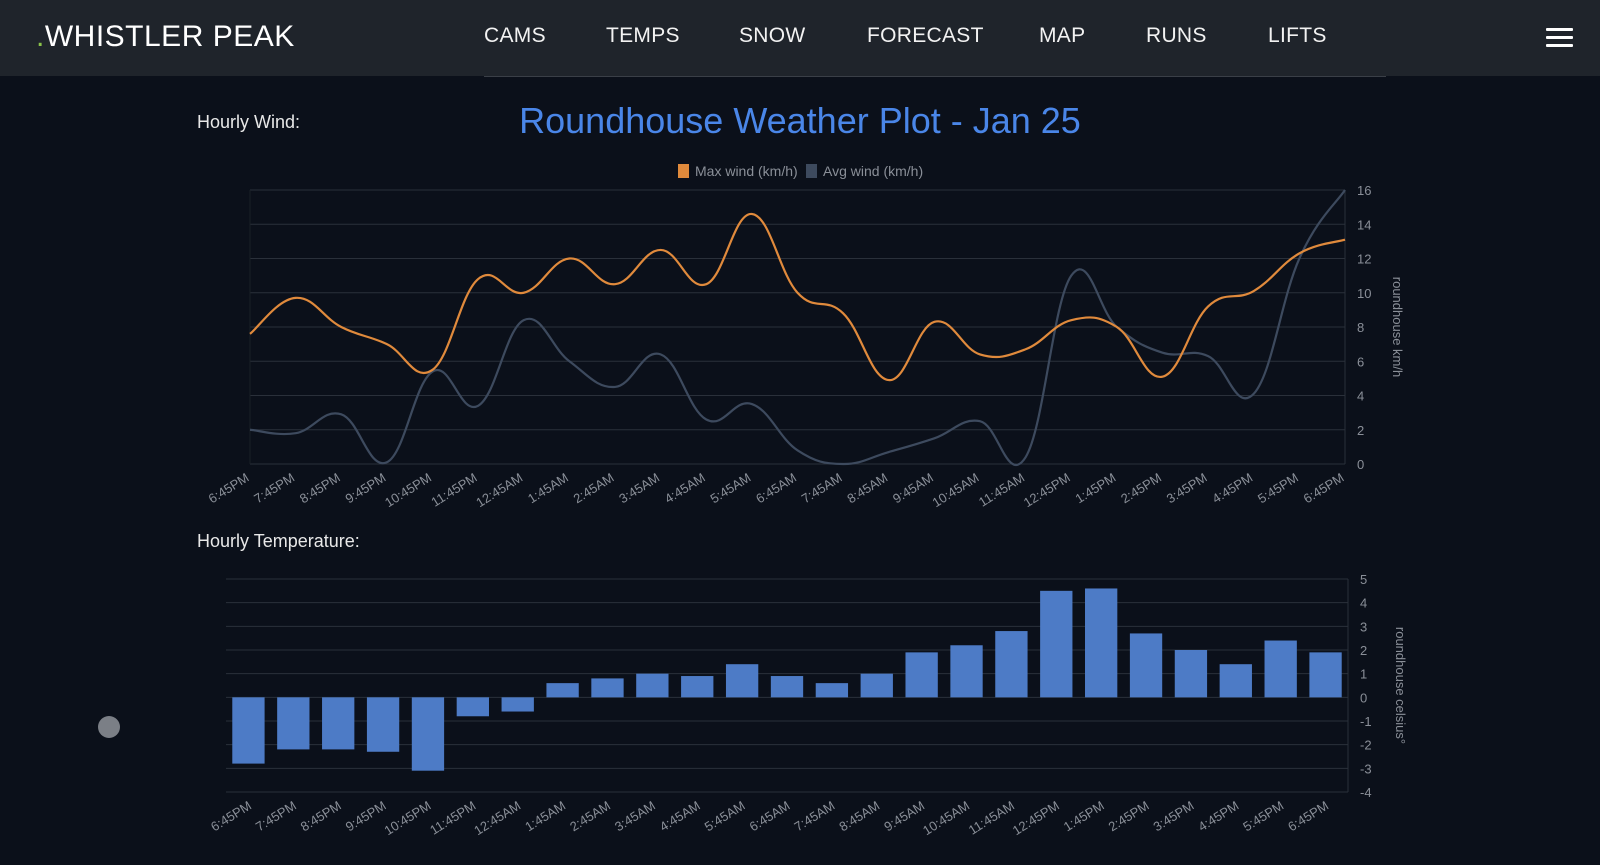 The height and width of the screenshot is (865, 1600). What do you see at coordinates (956, 490) in the screenshot?
I see `wind-x-tick-label: 10:45AM` at bounding box center [956, 490].